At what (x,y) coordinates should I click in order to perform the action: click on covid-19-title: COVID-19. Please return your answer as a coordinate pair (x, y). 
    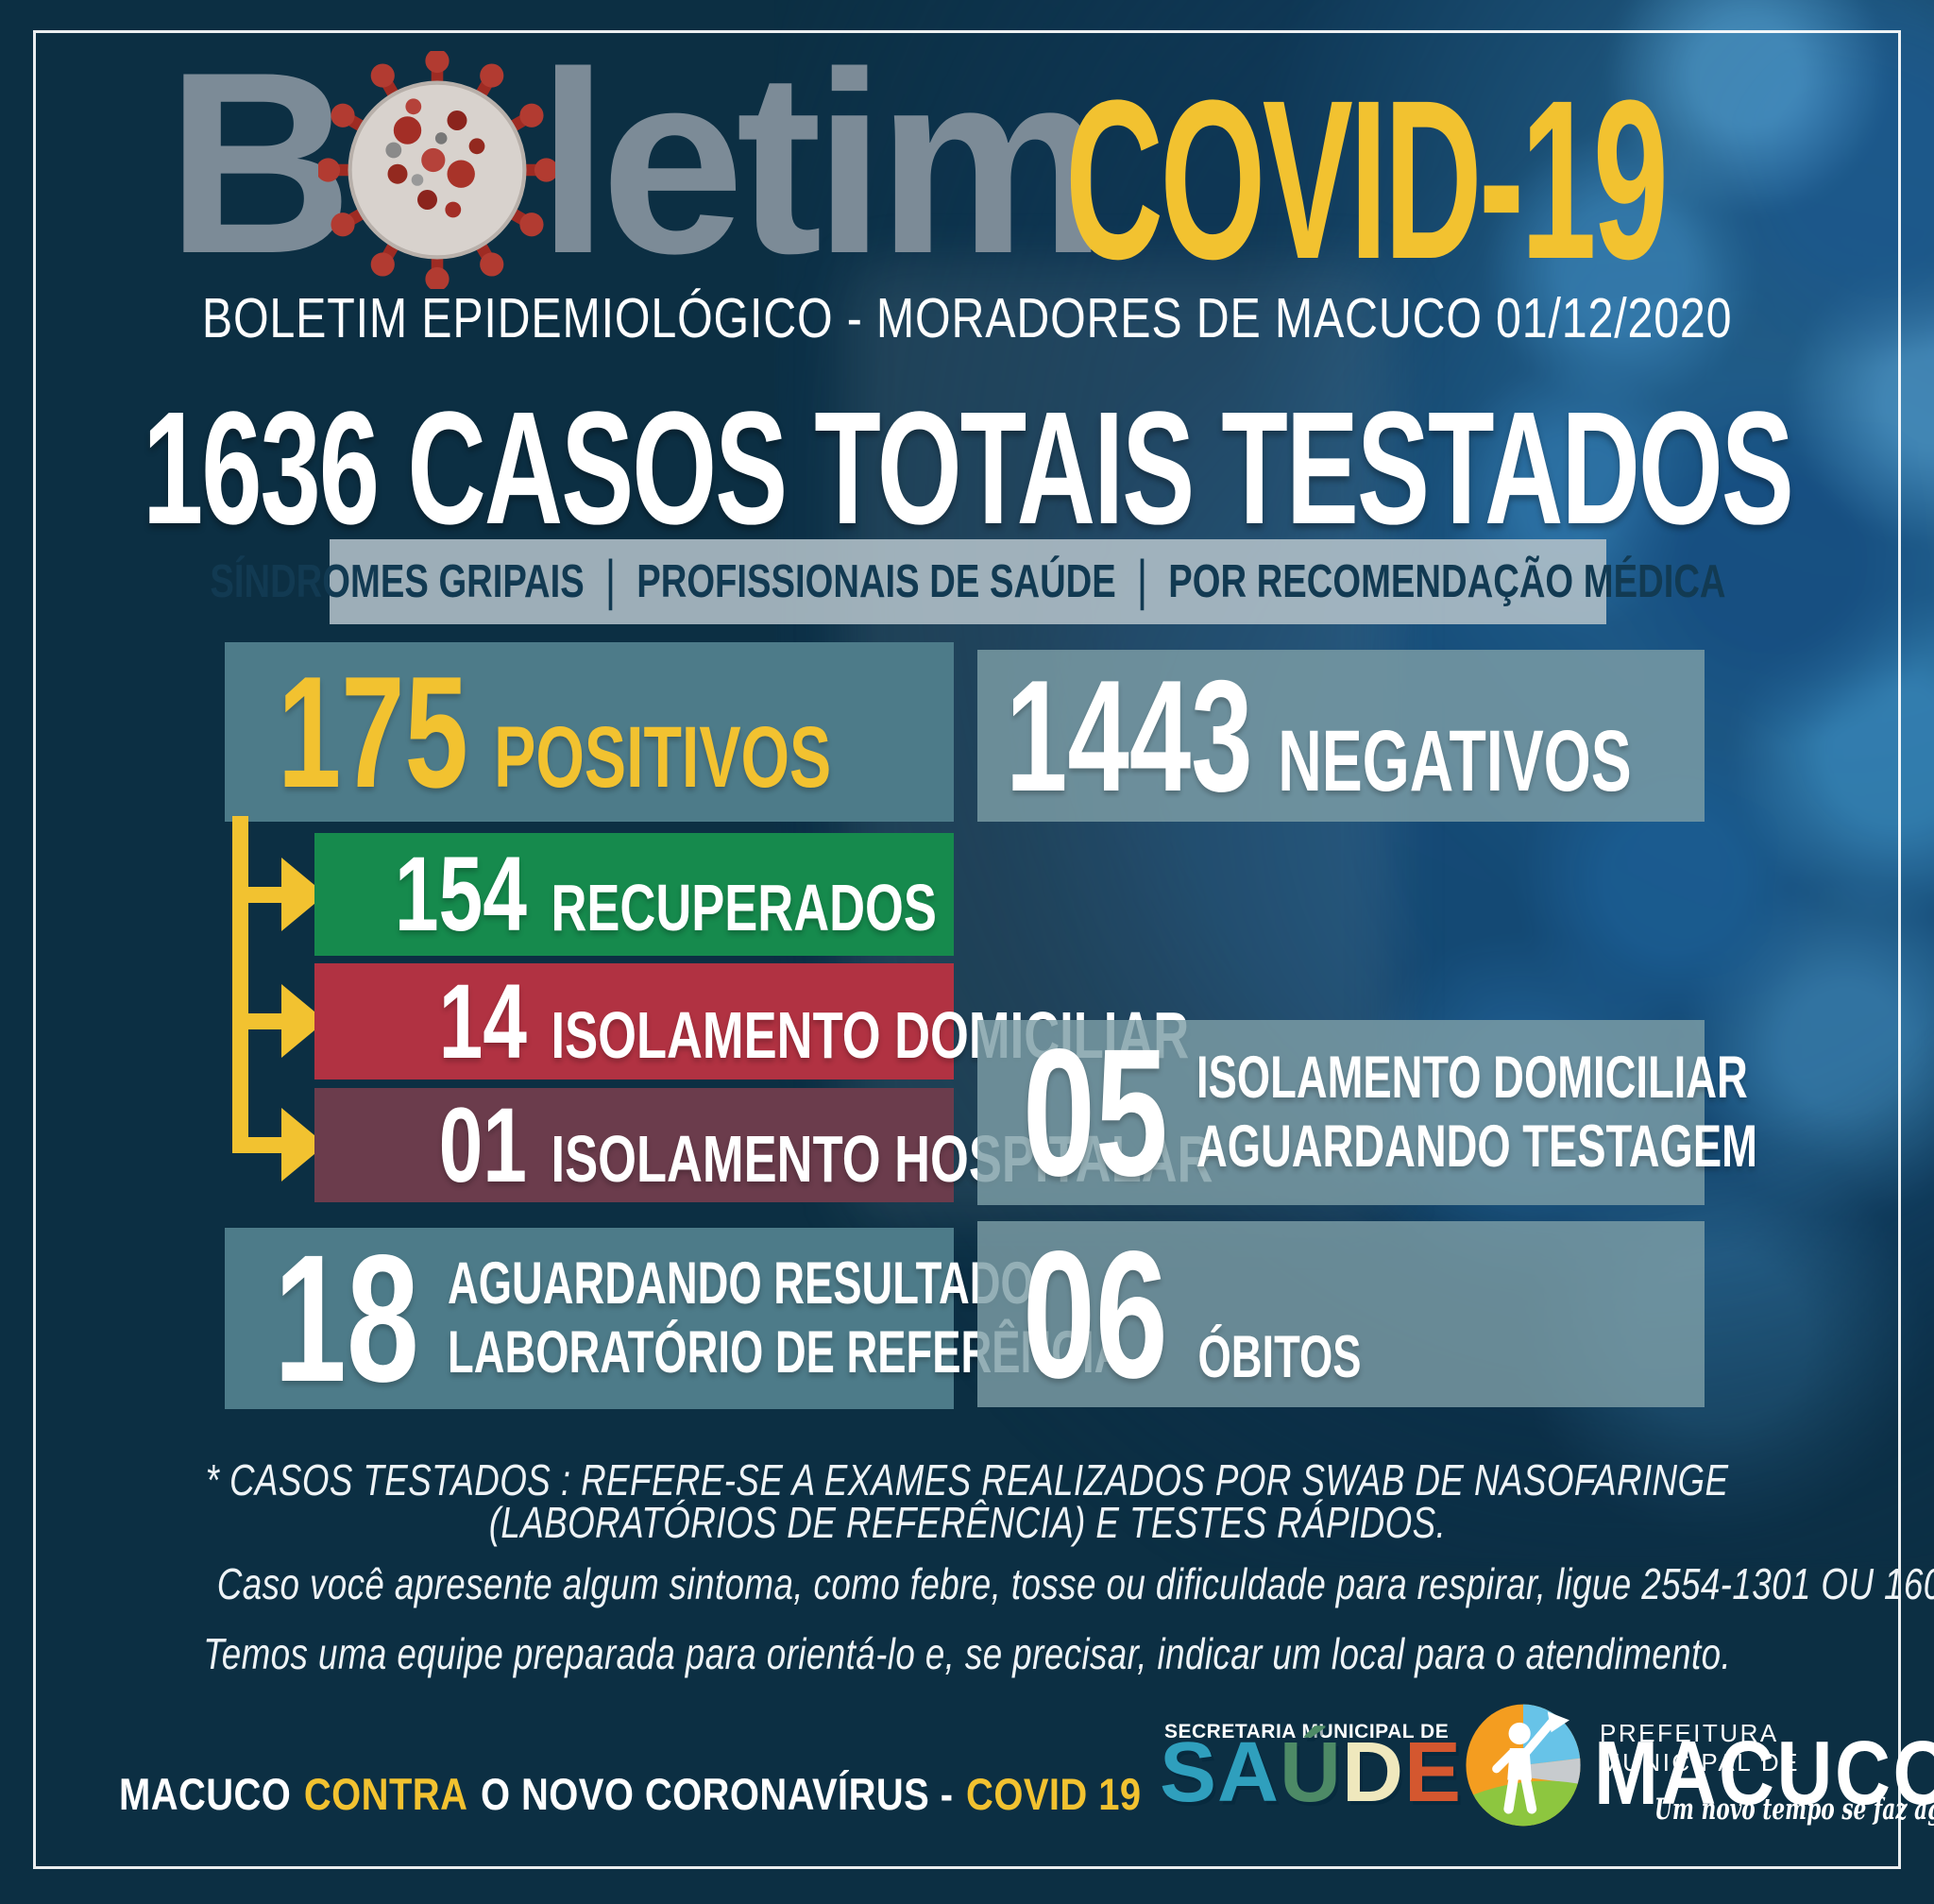
    Looking at the image, I should click on (1367, 179).